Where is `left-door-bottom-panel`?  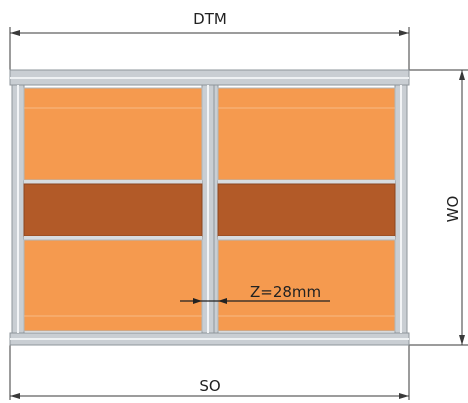 left-door-bottom-panel is located at coordinates (113, 285).